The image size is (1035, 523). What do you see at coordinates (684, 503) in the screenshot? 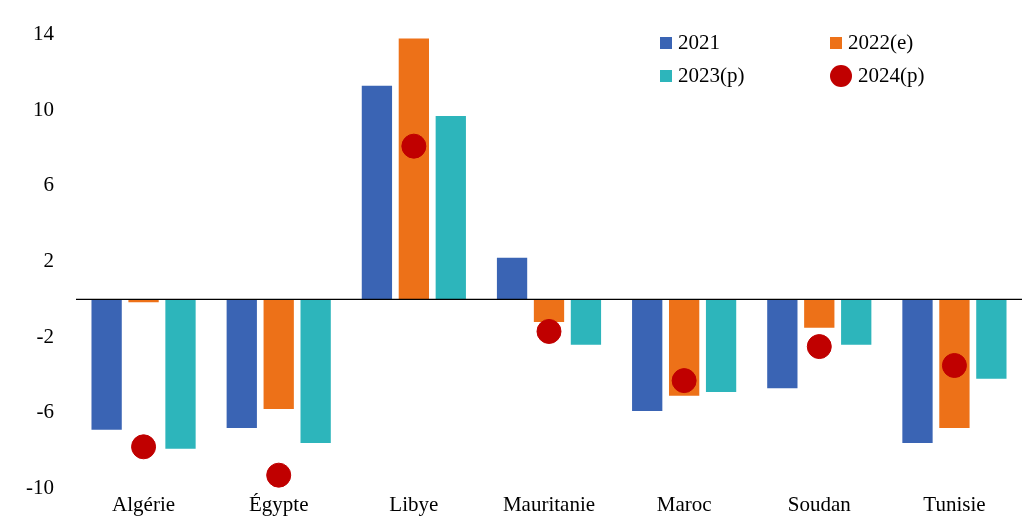
I see `x-tick-label: Maroc` at bounding box center [684, 503].